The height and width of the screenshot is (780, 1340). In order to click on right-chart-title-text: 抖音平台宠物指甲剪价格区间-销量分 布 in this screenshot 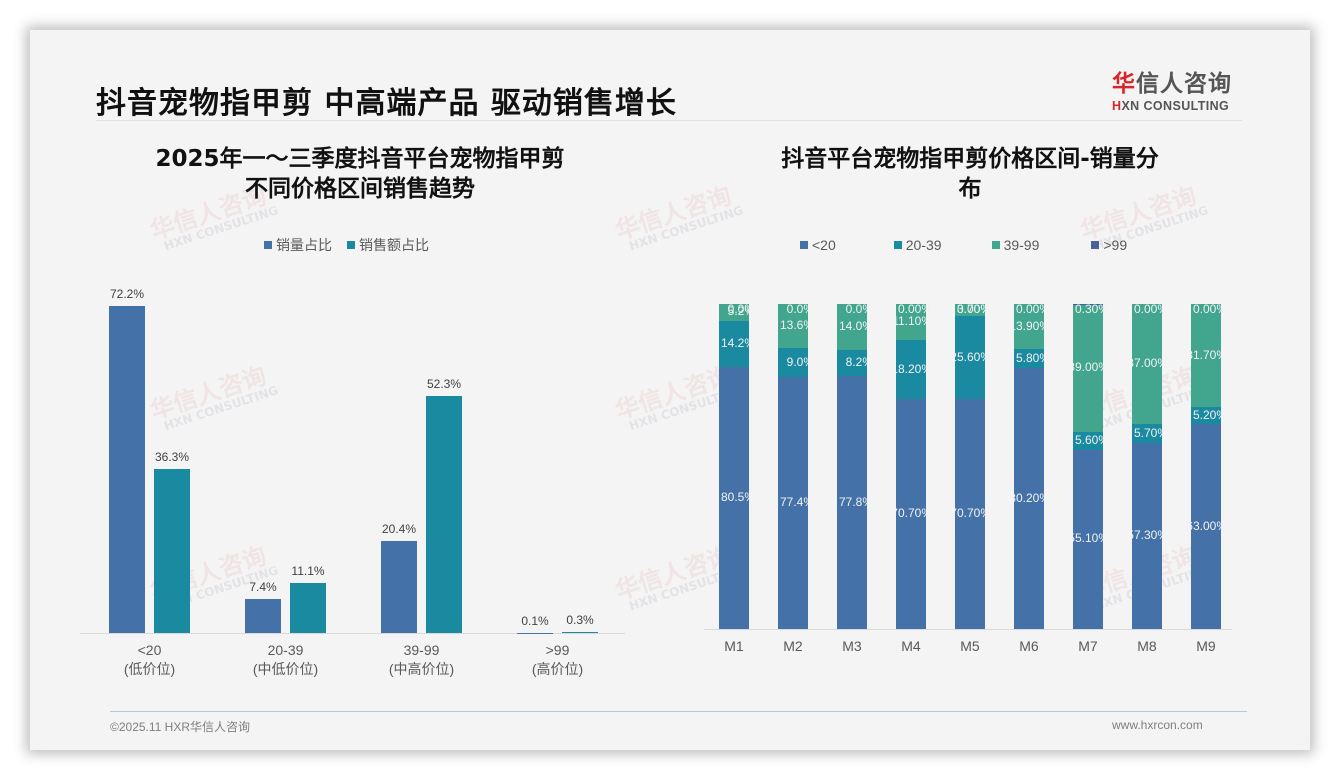, I will do `click(970, 174)`.